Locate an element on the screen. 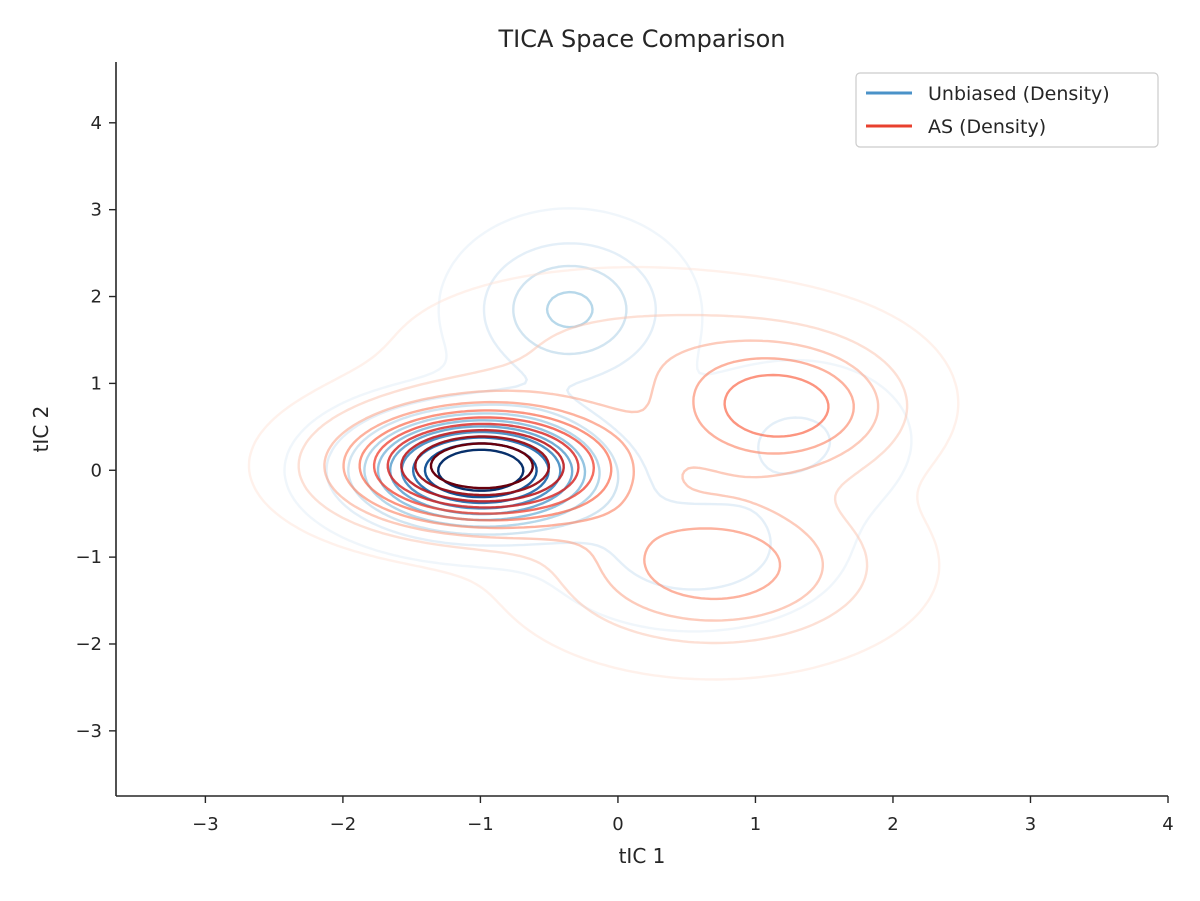  x-tick-label: −2 is located at coordinates (343, 824).